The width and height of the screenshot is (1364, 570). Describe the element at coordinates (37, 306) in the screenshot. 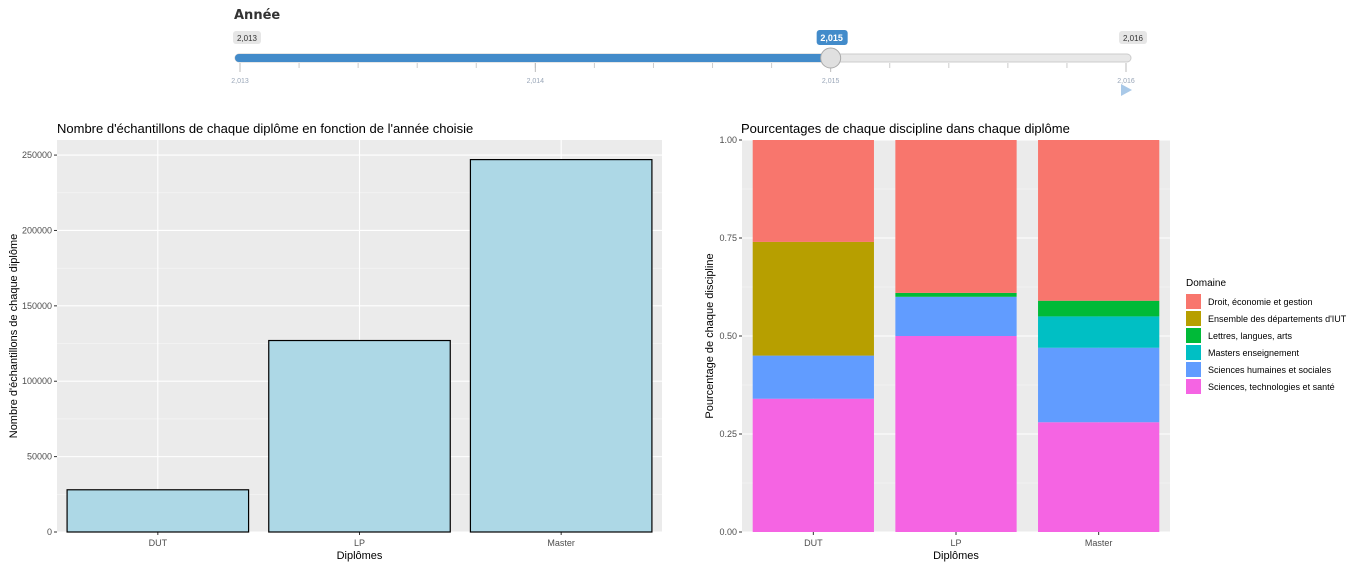

I see `y-tick-label: 150000` at that location.